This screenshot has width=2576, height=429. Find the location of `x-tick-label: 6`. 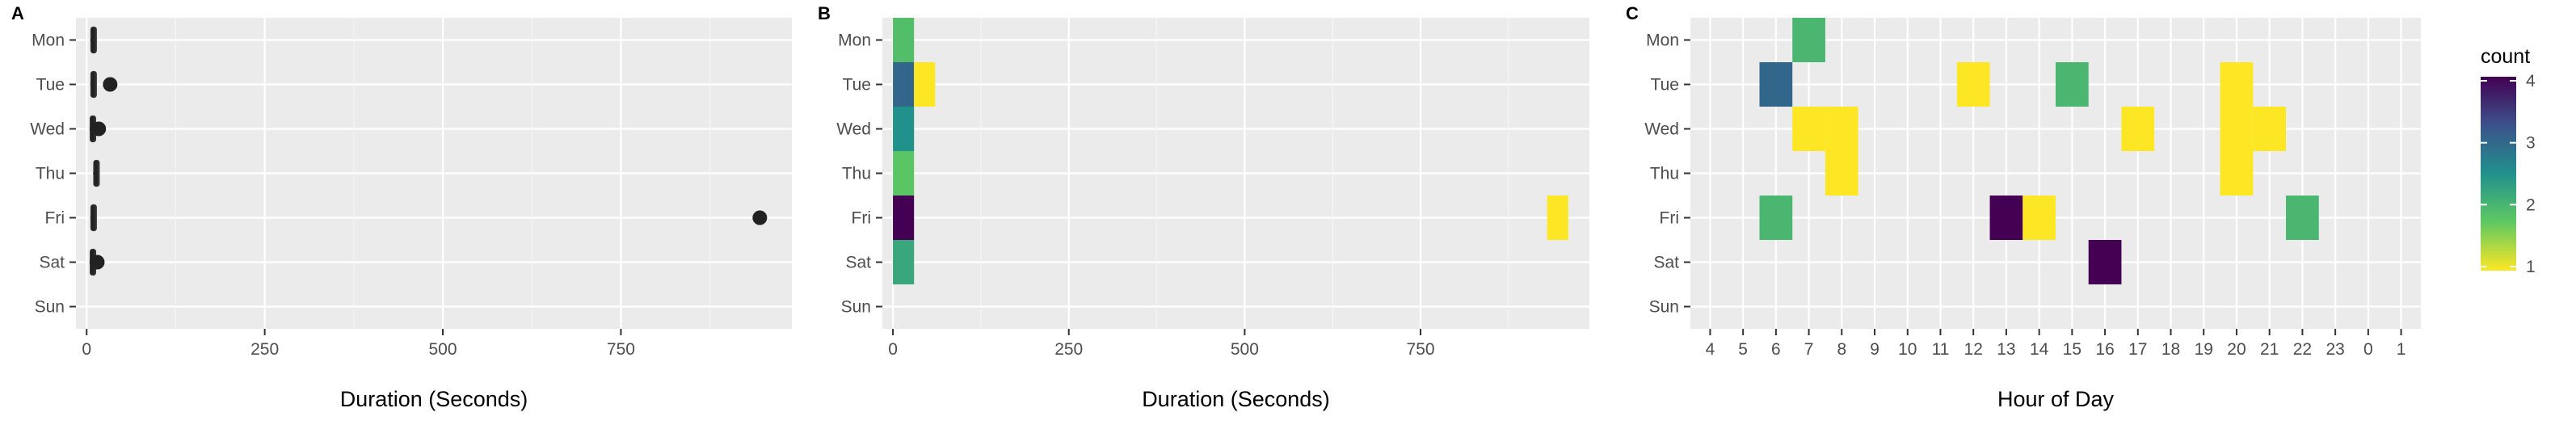

x-tick-label: 6 is located at coordinates (1776, 349).